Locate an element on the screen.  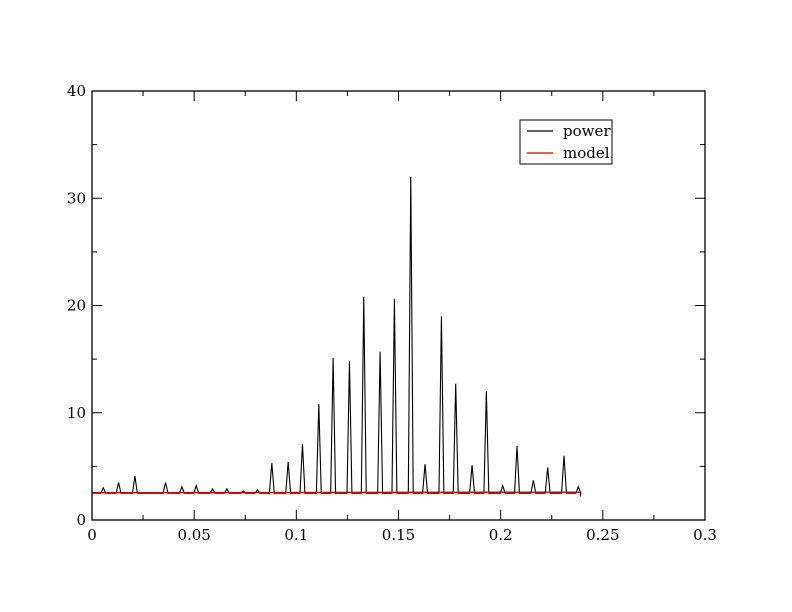
y-tick-labels: 0 10 20 30 40 is located at coordinates (76, 305).